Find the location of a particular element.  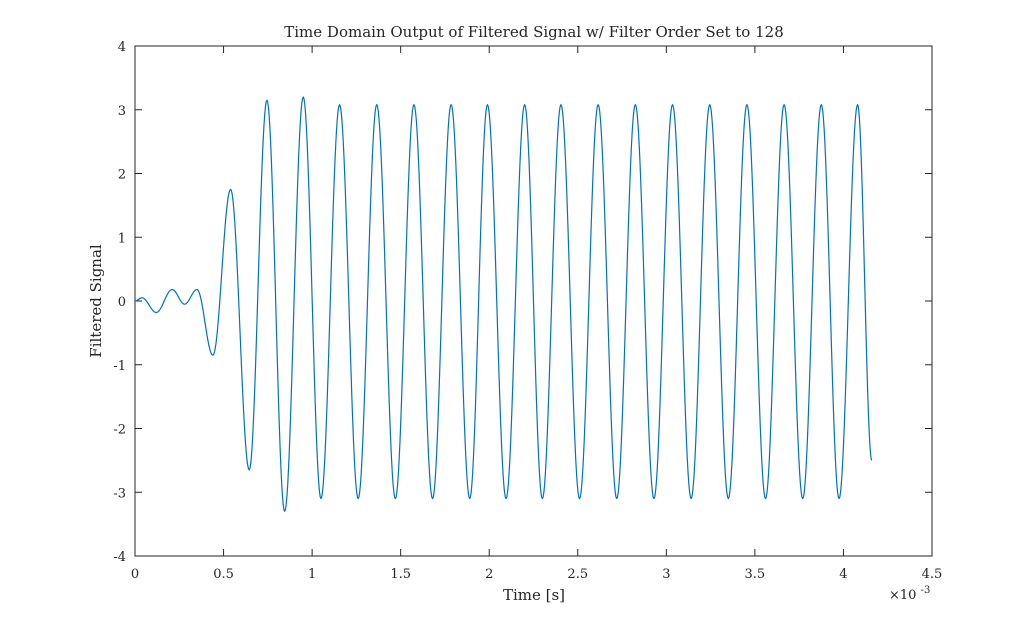

y-tick-label: -3 is located at coordinates (119, 493).